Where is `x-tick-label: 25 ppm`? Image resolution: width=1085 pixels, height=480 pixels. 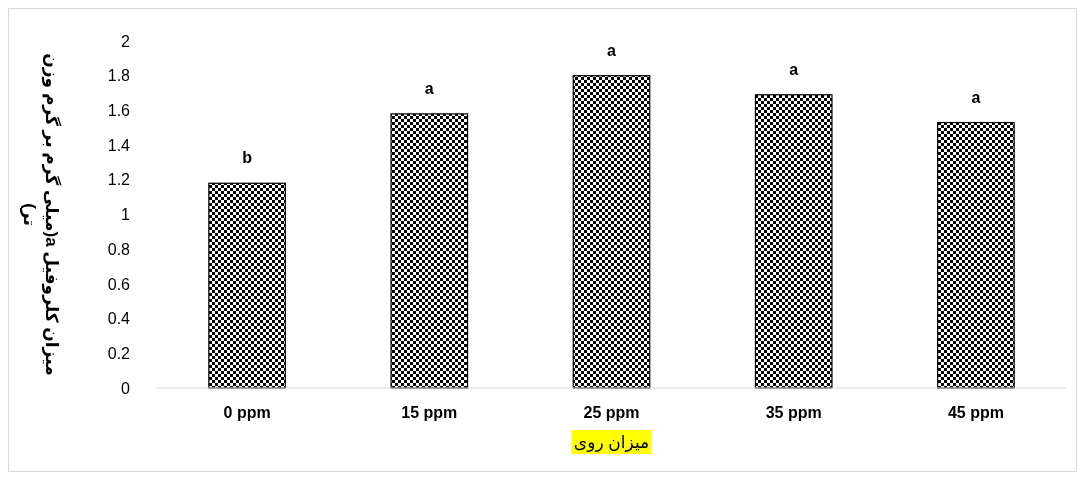 x-tick-label: 25 ppm is located at coordinates (611, 412).